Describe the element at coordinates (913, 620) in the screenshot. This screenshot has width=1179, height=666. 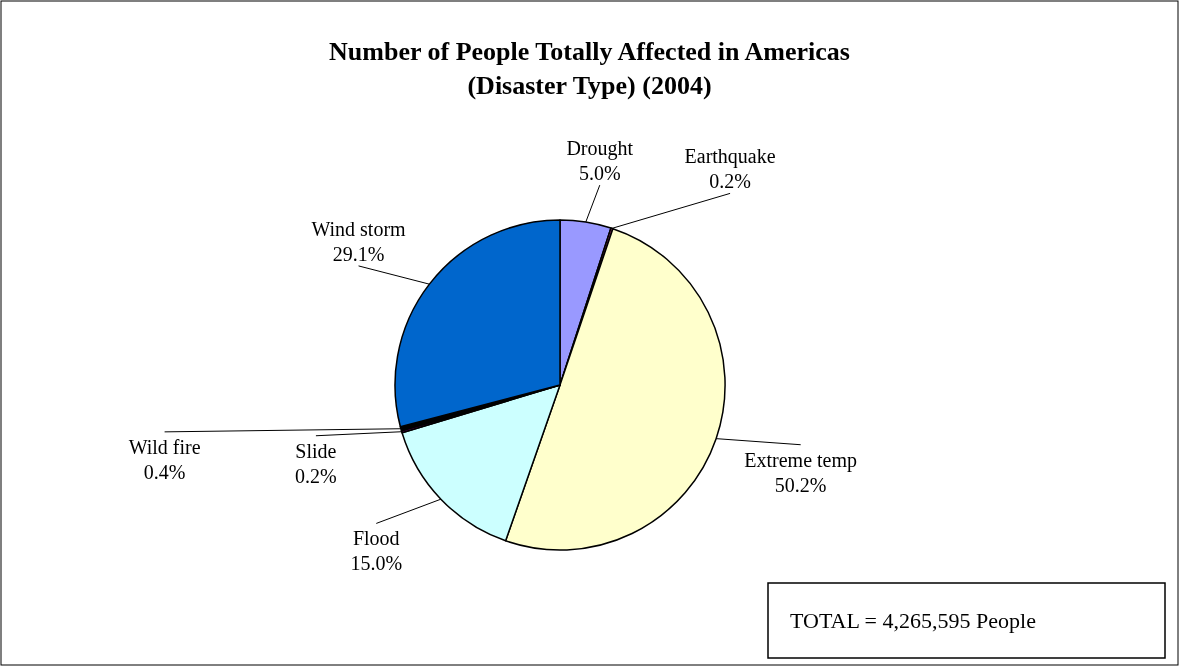
I see `text: TOTAL = 4,265,595 People` at that location.